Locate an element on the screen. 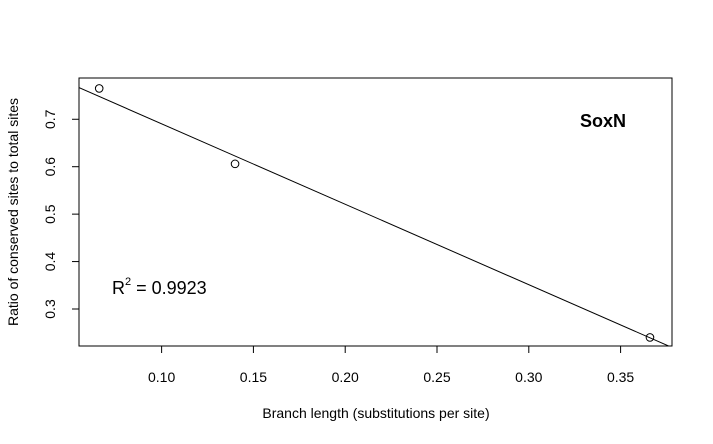  x-axis: 0.10 0.15 0.20 0.25 0.30 0.35 is located at coordinates (391, 365).